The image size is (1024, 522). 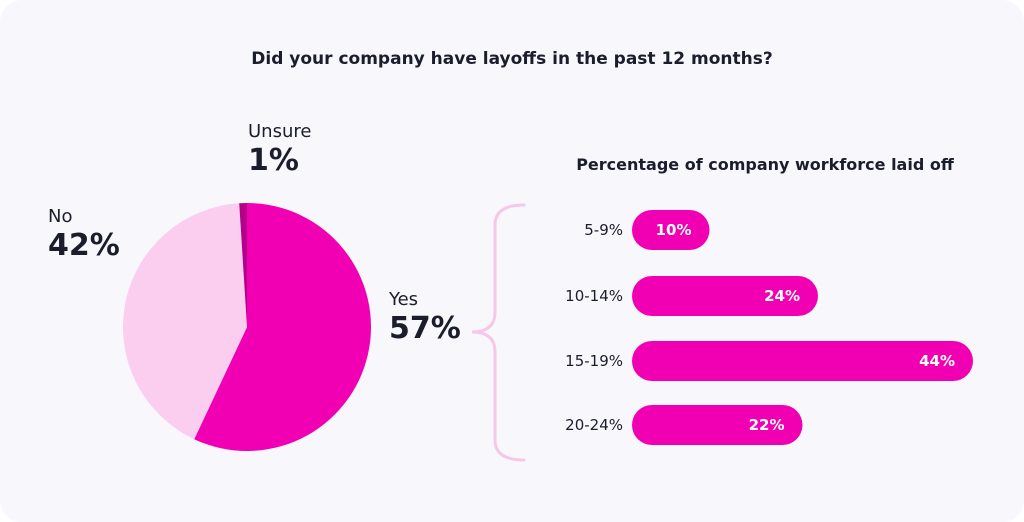 What do you see at coordinates (185, 321) in the screenshot?
I see `pie-slice-no` at bounding box center [185, 321].